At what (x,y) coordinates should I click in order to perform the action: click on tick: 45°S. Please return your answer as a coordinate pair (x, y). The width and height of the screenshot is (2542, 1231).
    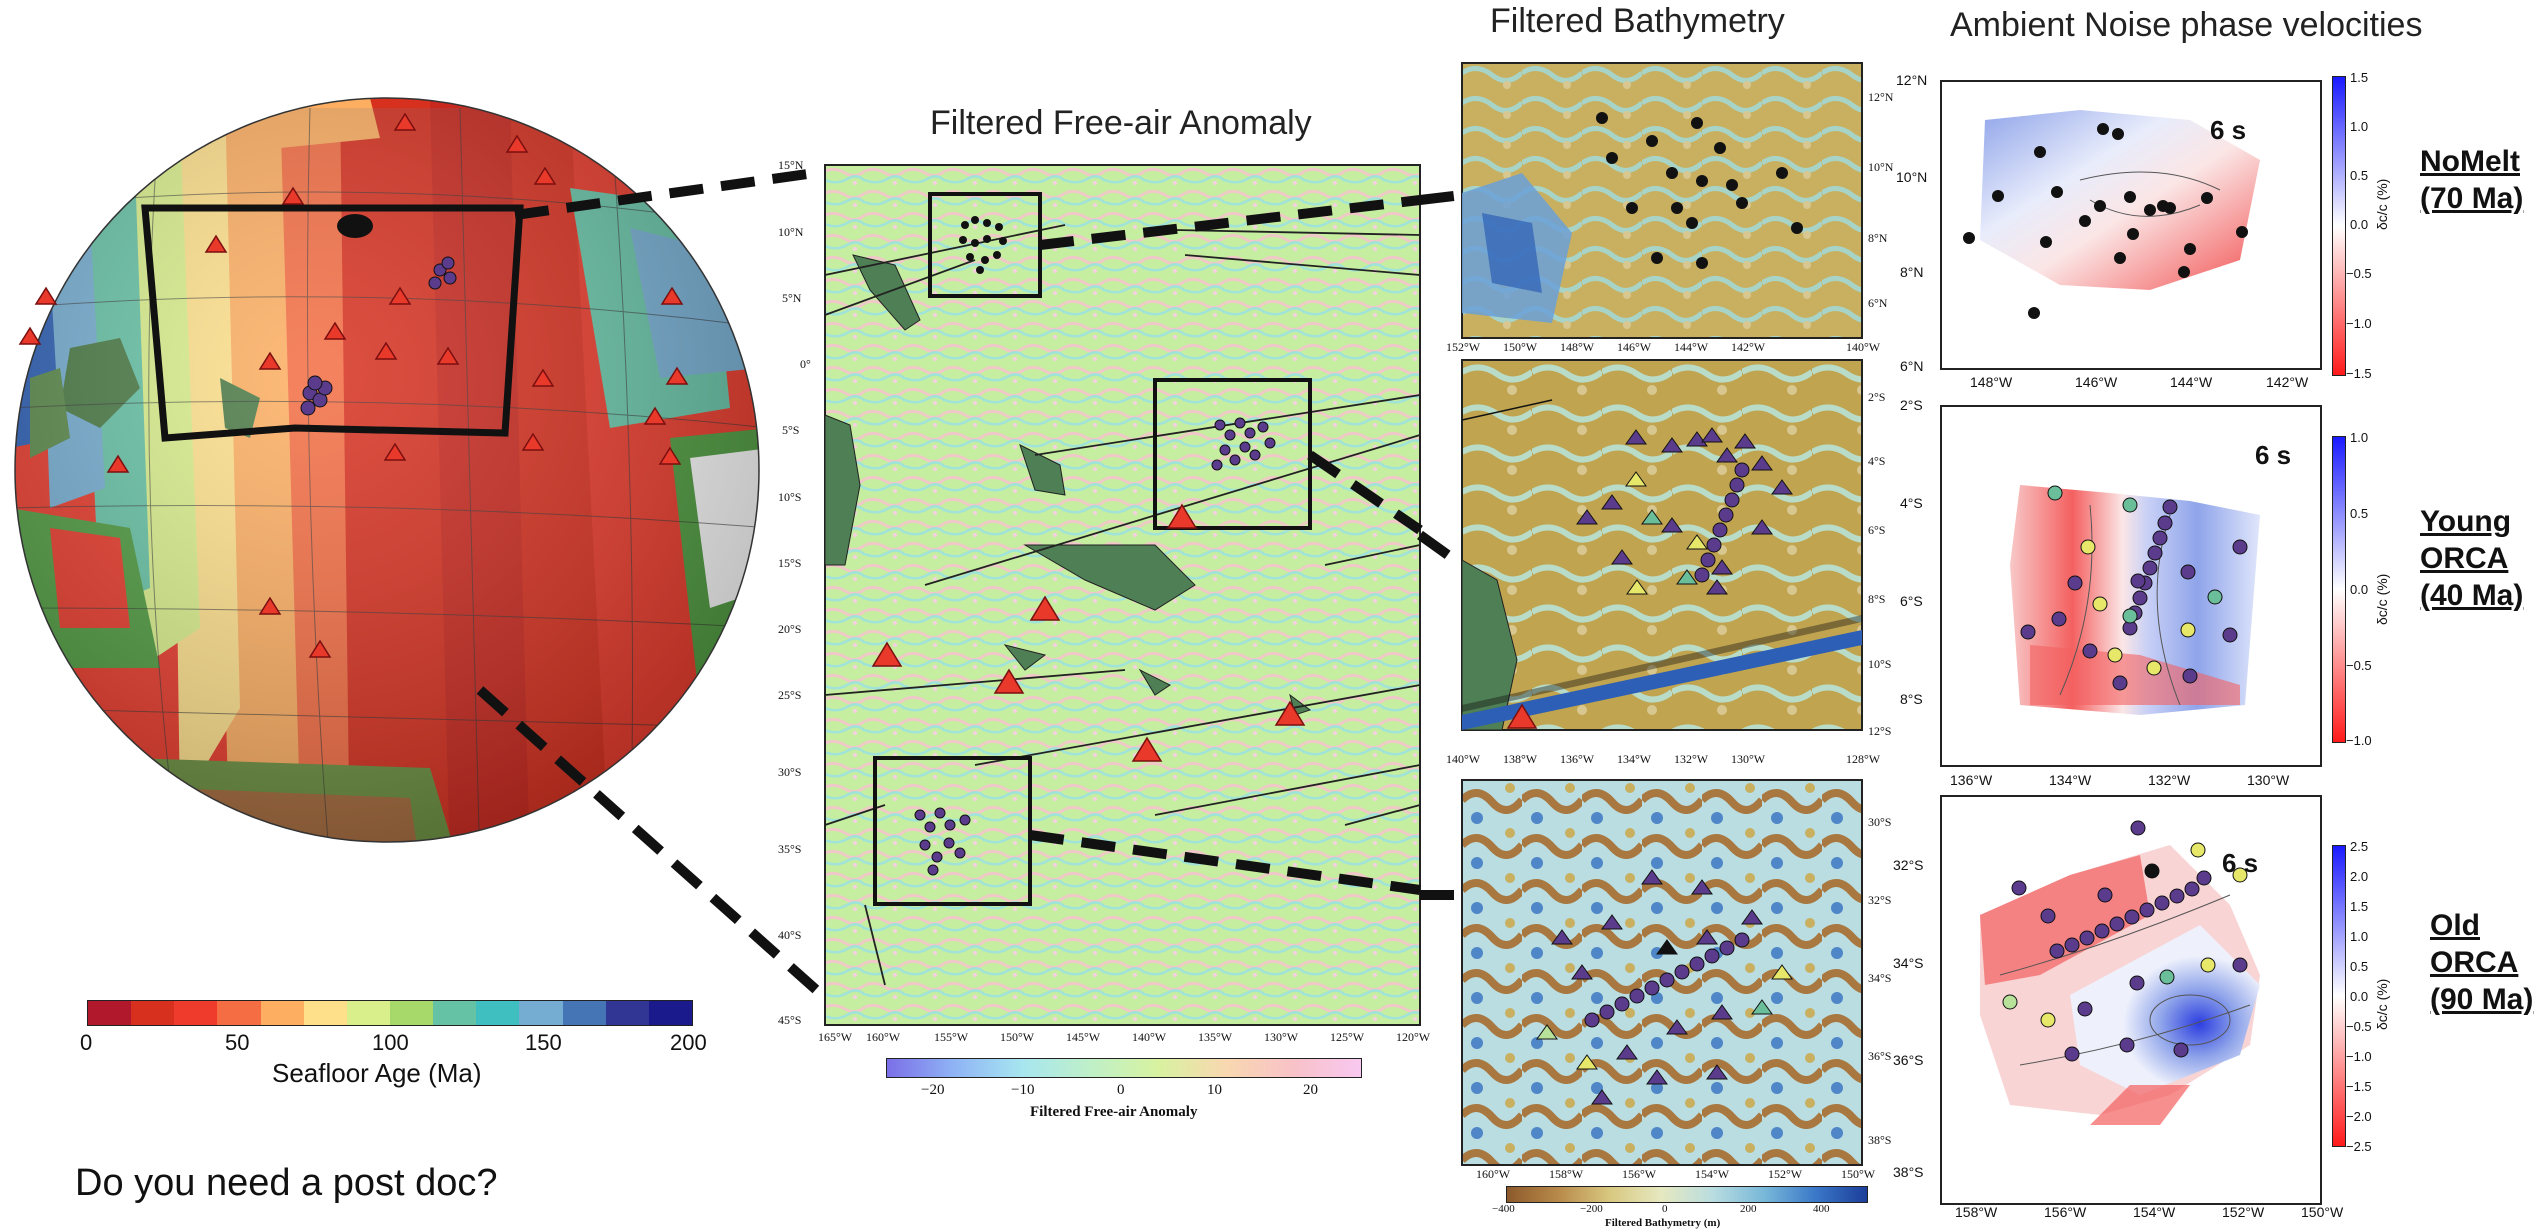
    Looking at the image, I should click on (790, 1020).